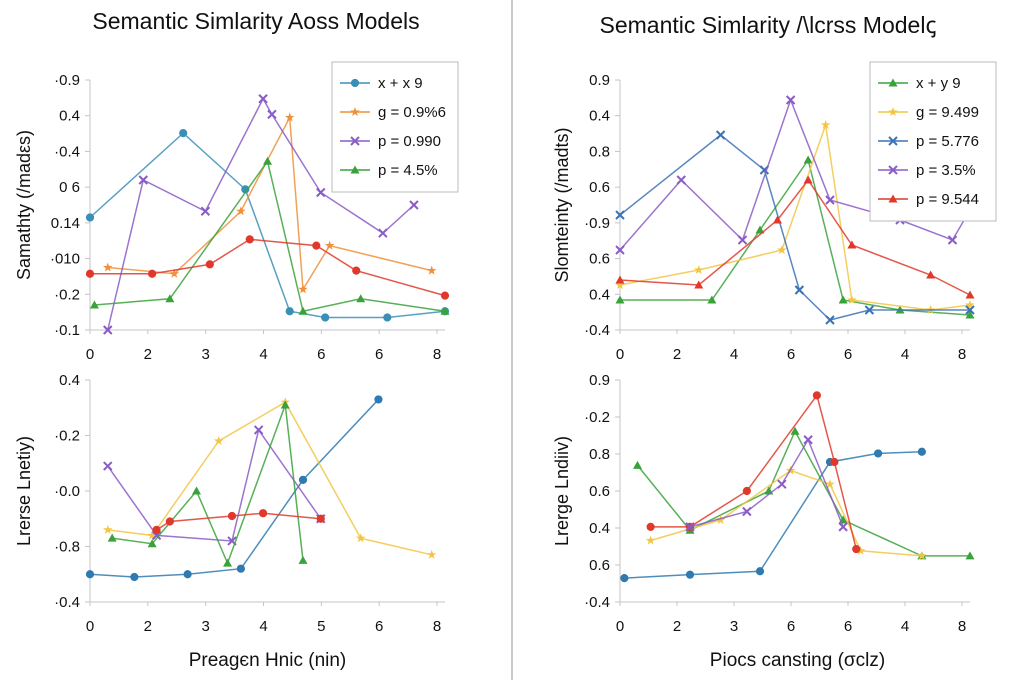 The width and height of the screenshot is (1024, 680). Describe the element at coordinates (67, 330) in the screenshot. I see `y-tick-label: ·0.1` at that location.